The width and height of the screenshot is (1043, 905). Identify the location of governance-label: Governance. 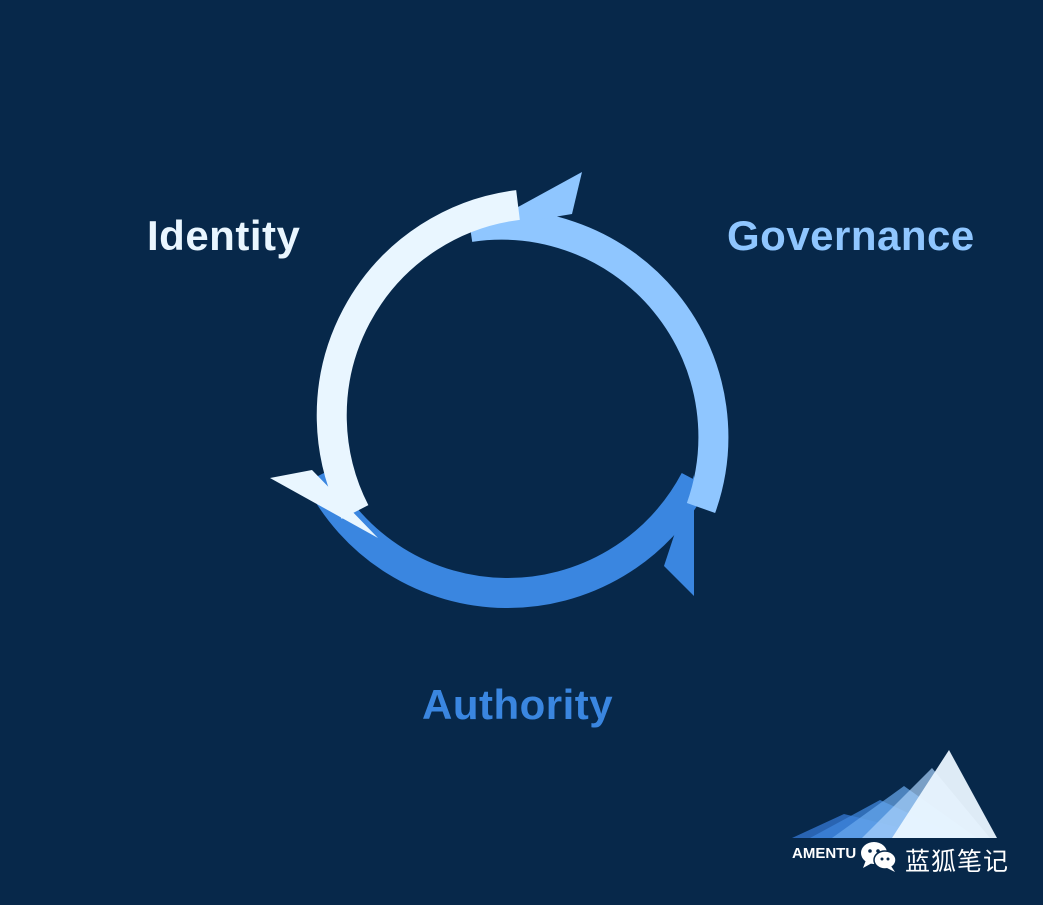
(851, 235).